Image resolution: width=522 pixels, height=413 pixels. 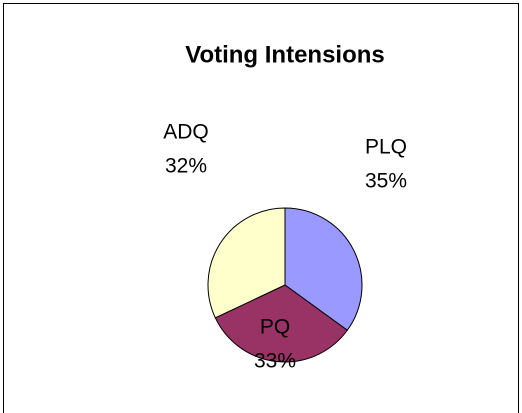 I want to click on slice-label: ADQ, so click(x=186, y=132).